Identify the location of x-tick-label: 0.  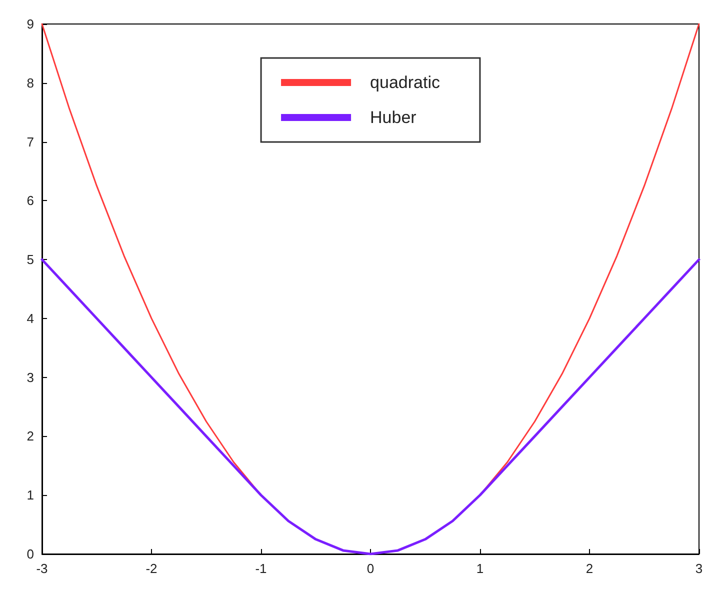
(370, 568).